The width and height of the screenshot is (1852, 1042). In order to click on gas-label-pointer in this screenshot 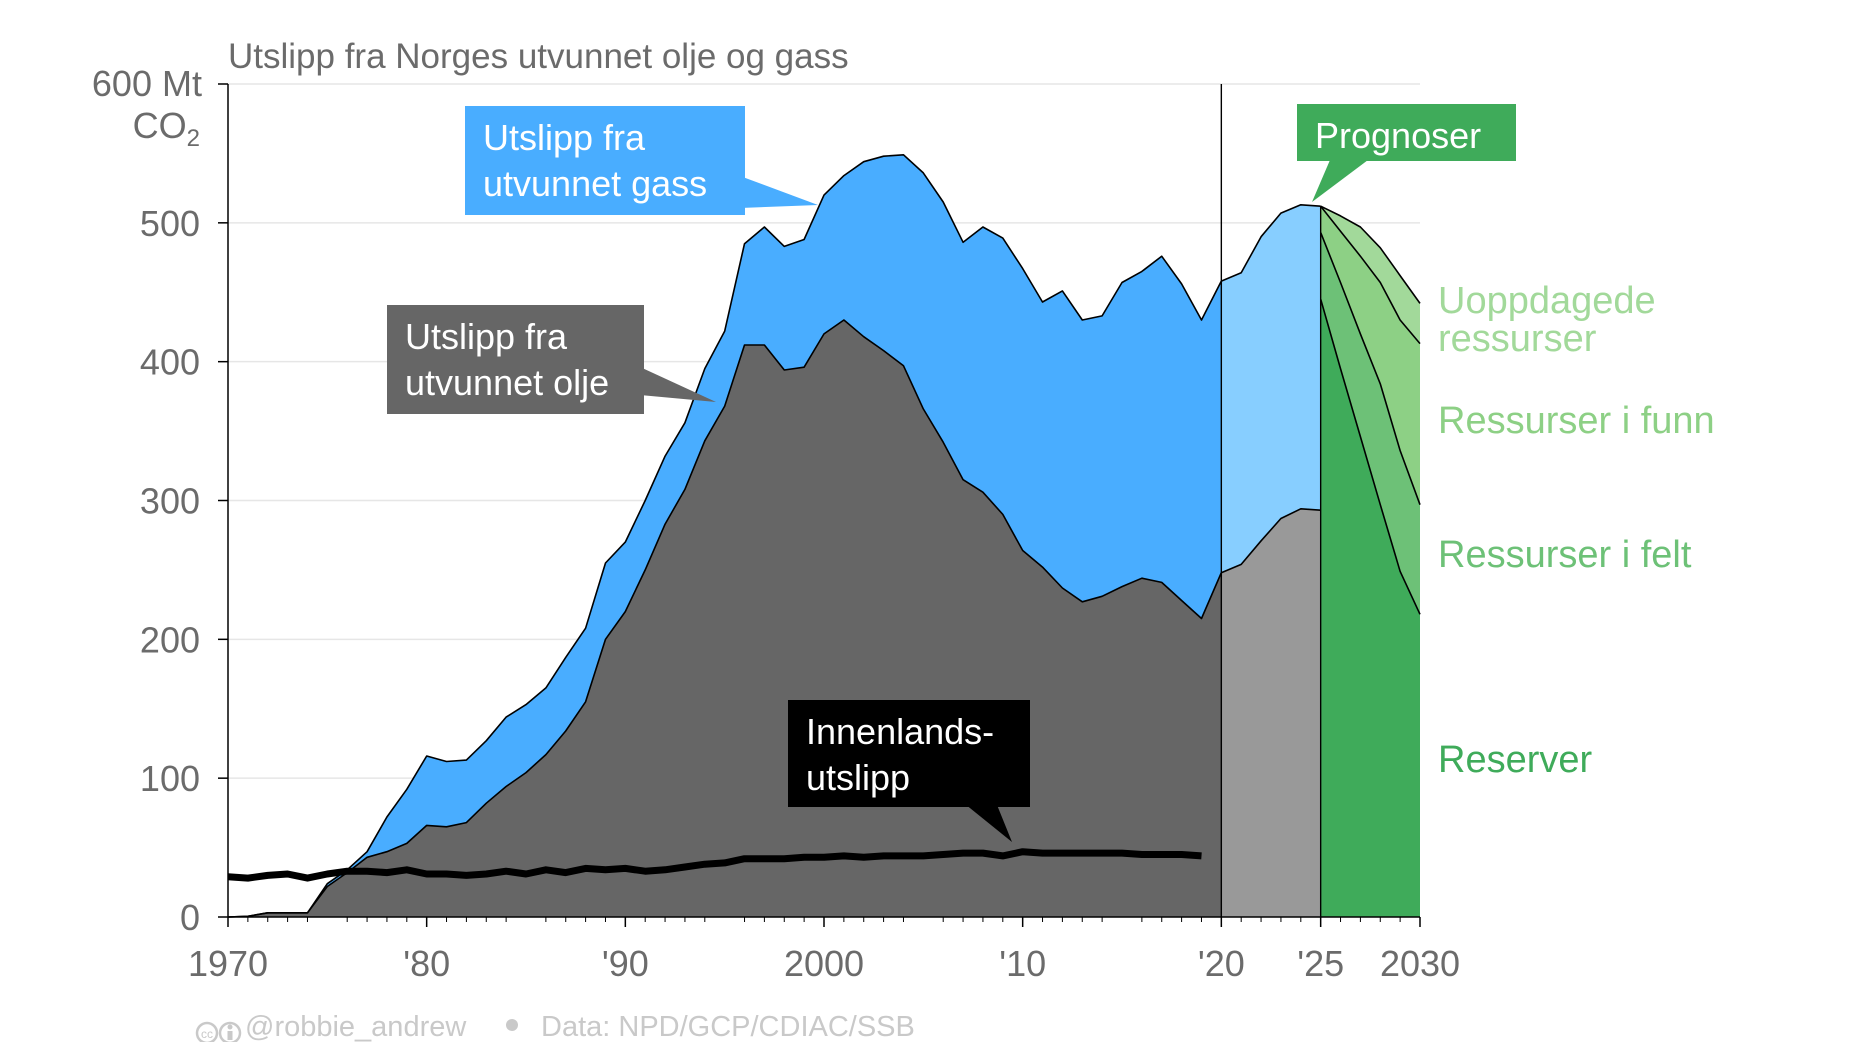, I will do `click(779, 192)`.